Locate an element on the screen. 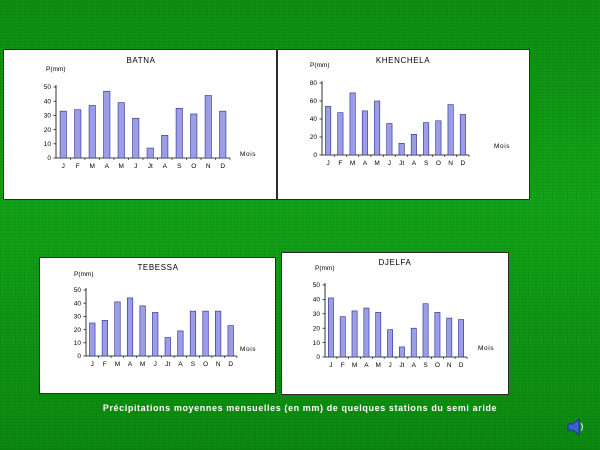  chart-title: BATNA is located at coordinates (140, 60).